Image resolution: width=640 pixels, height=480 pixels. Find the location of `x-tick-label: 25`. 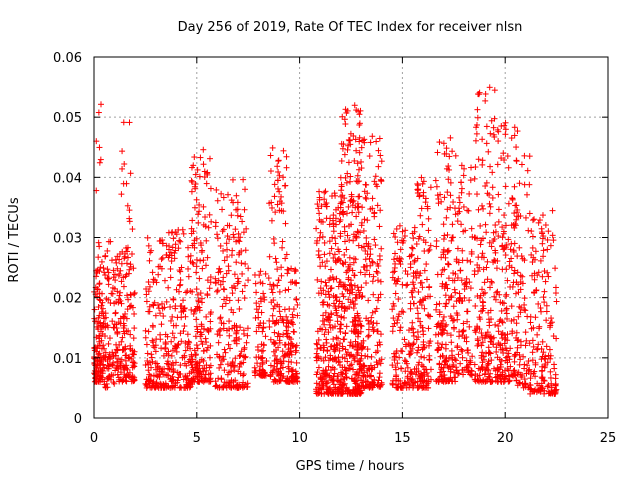

x-tick-label: 25 is located at coordinates (608, 438).